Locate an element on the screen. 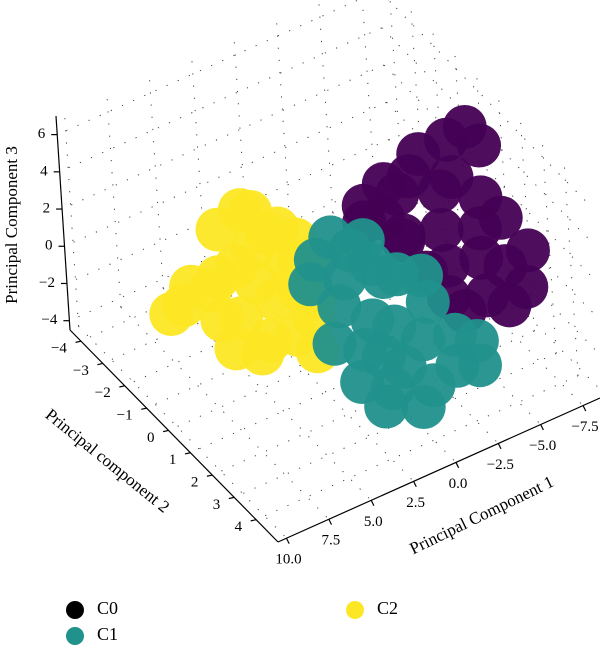 The width and height of the screenshot is (600, 650). z-tick-label: −2 is located at coordinates (47, 283).